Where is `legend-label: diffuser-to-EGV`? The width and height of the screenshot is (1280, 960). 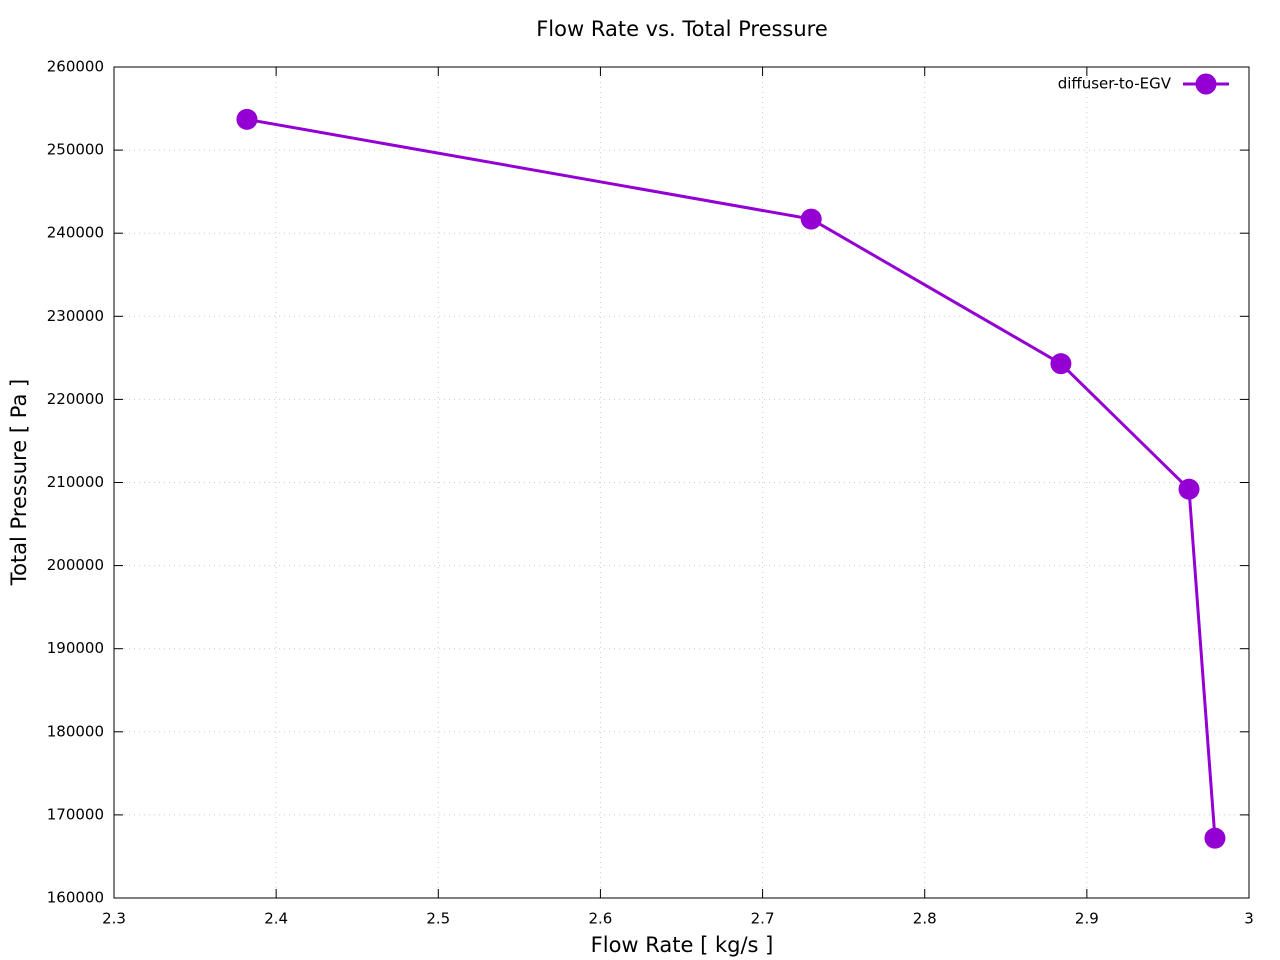 legend-label: diffuser-to-EGV is located at coordinates (1115, 84).